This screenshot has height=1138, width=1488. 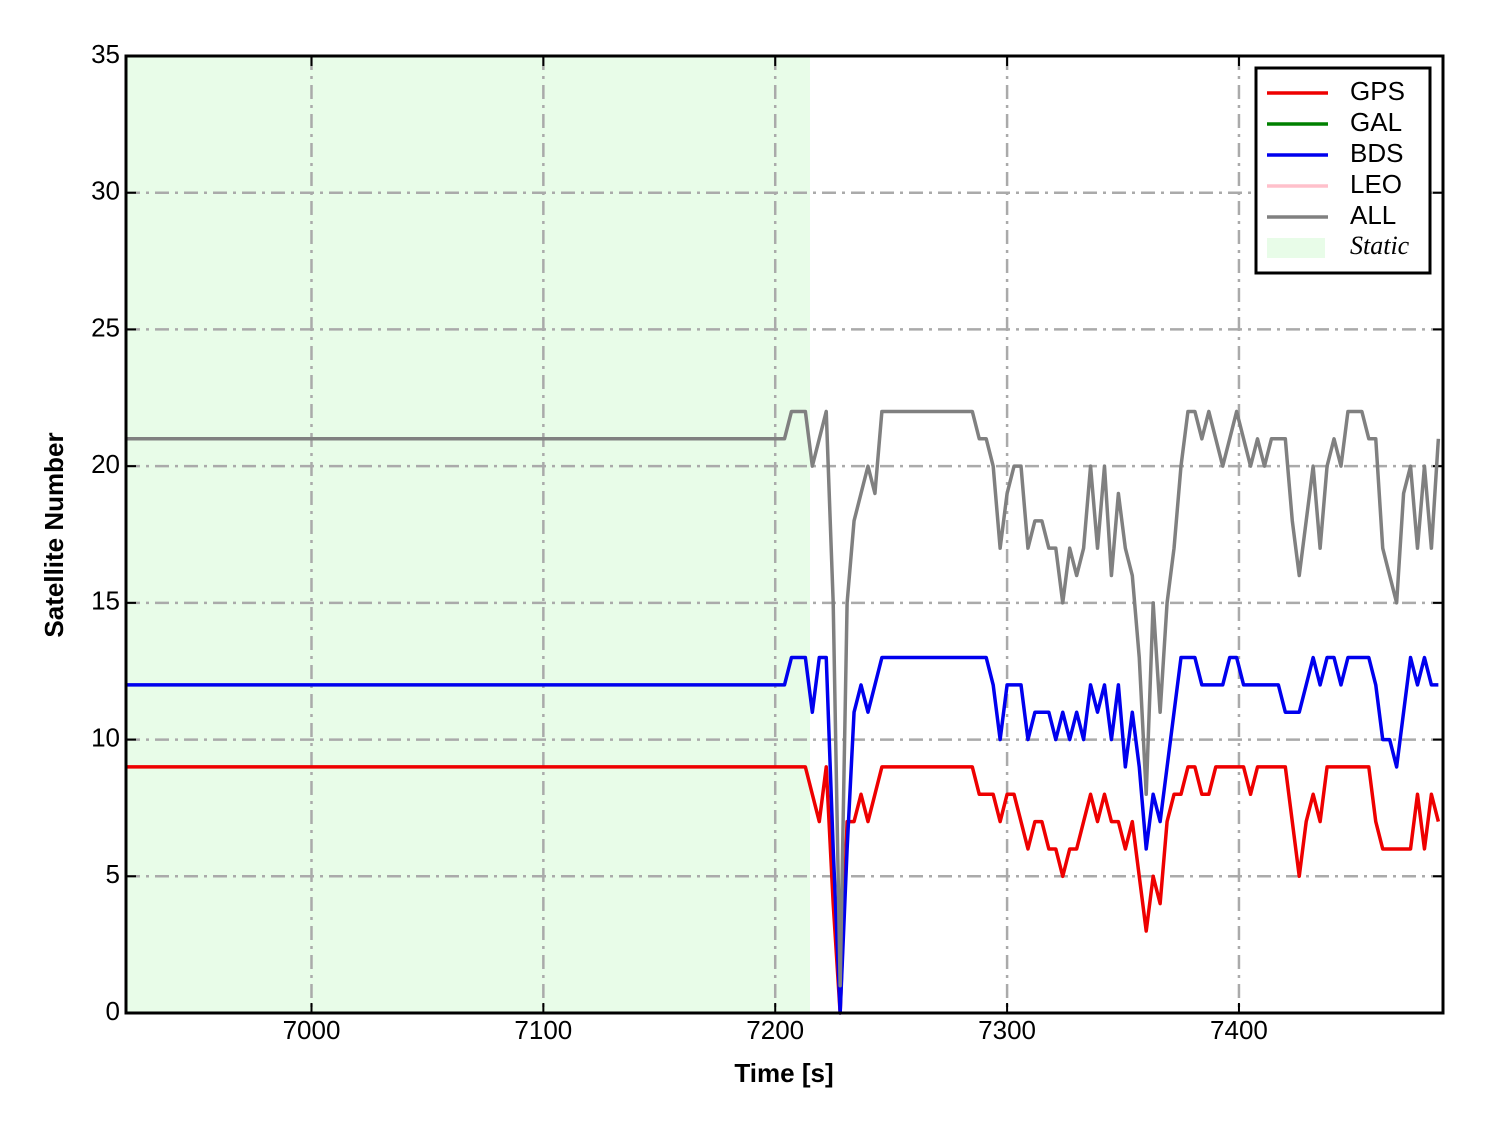 I want to click on y-tick-label: 20, so click(x=105, y=464).